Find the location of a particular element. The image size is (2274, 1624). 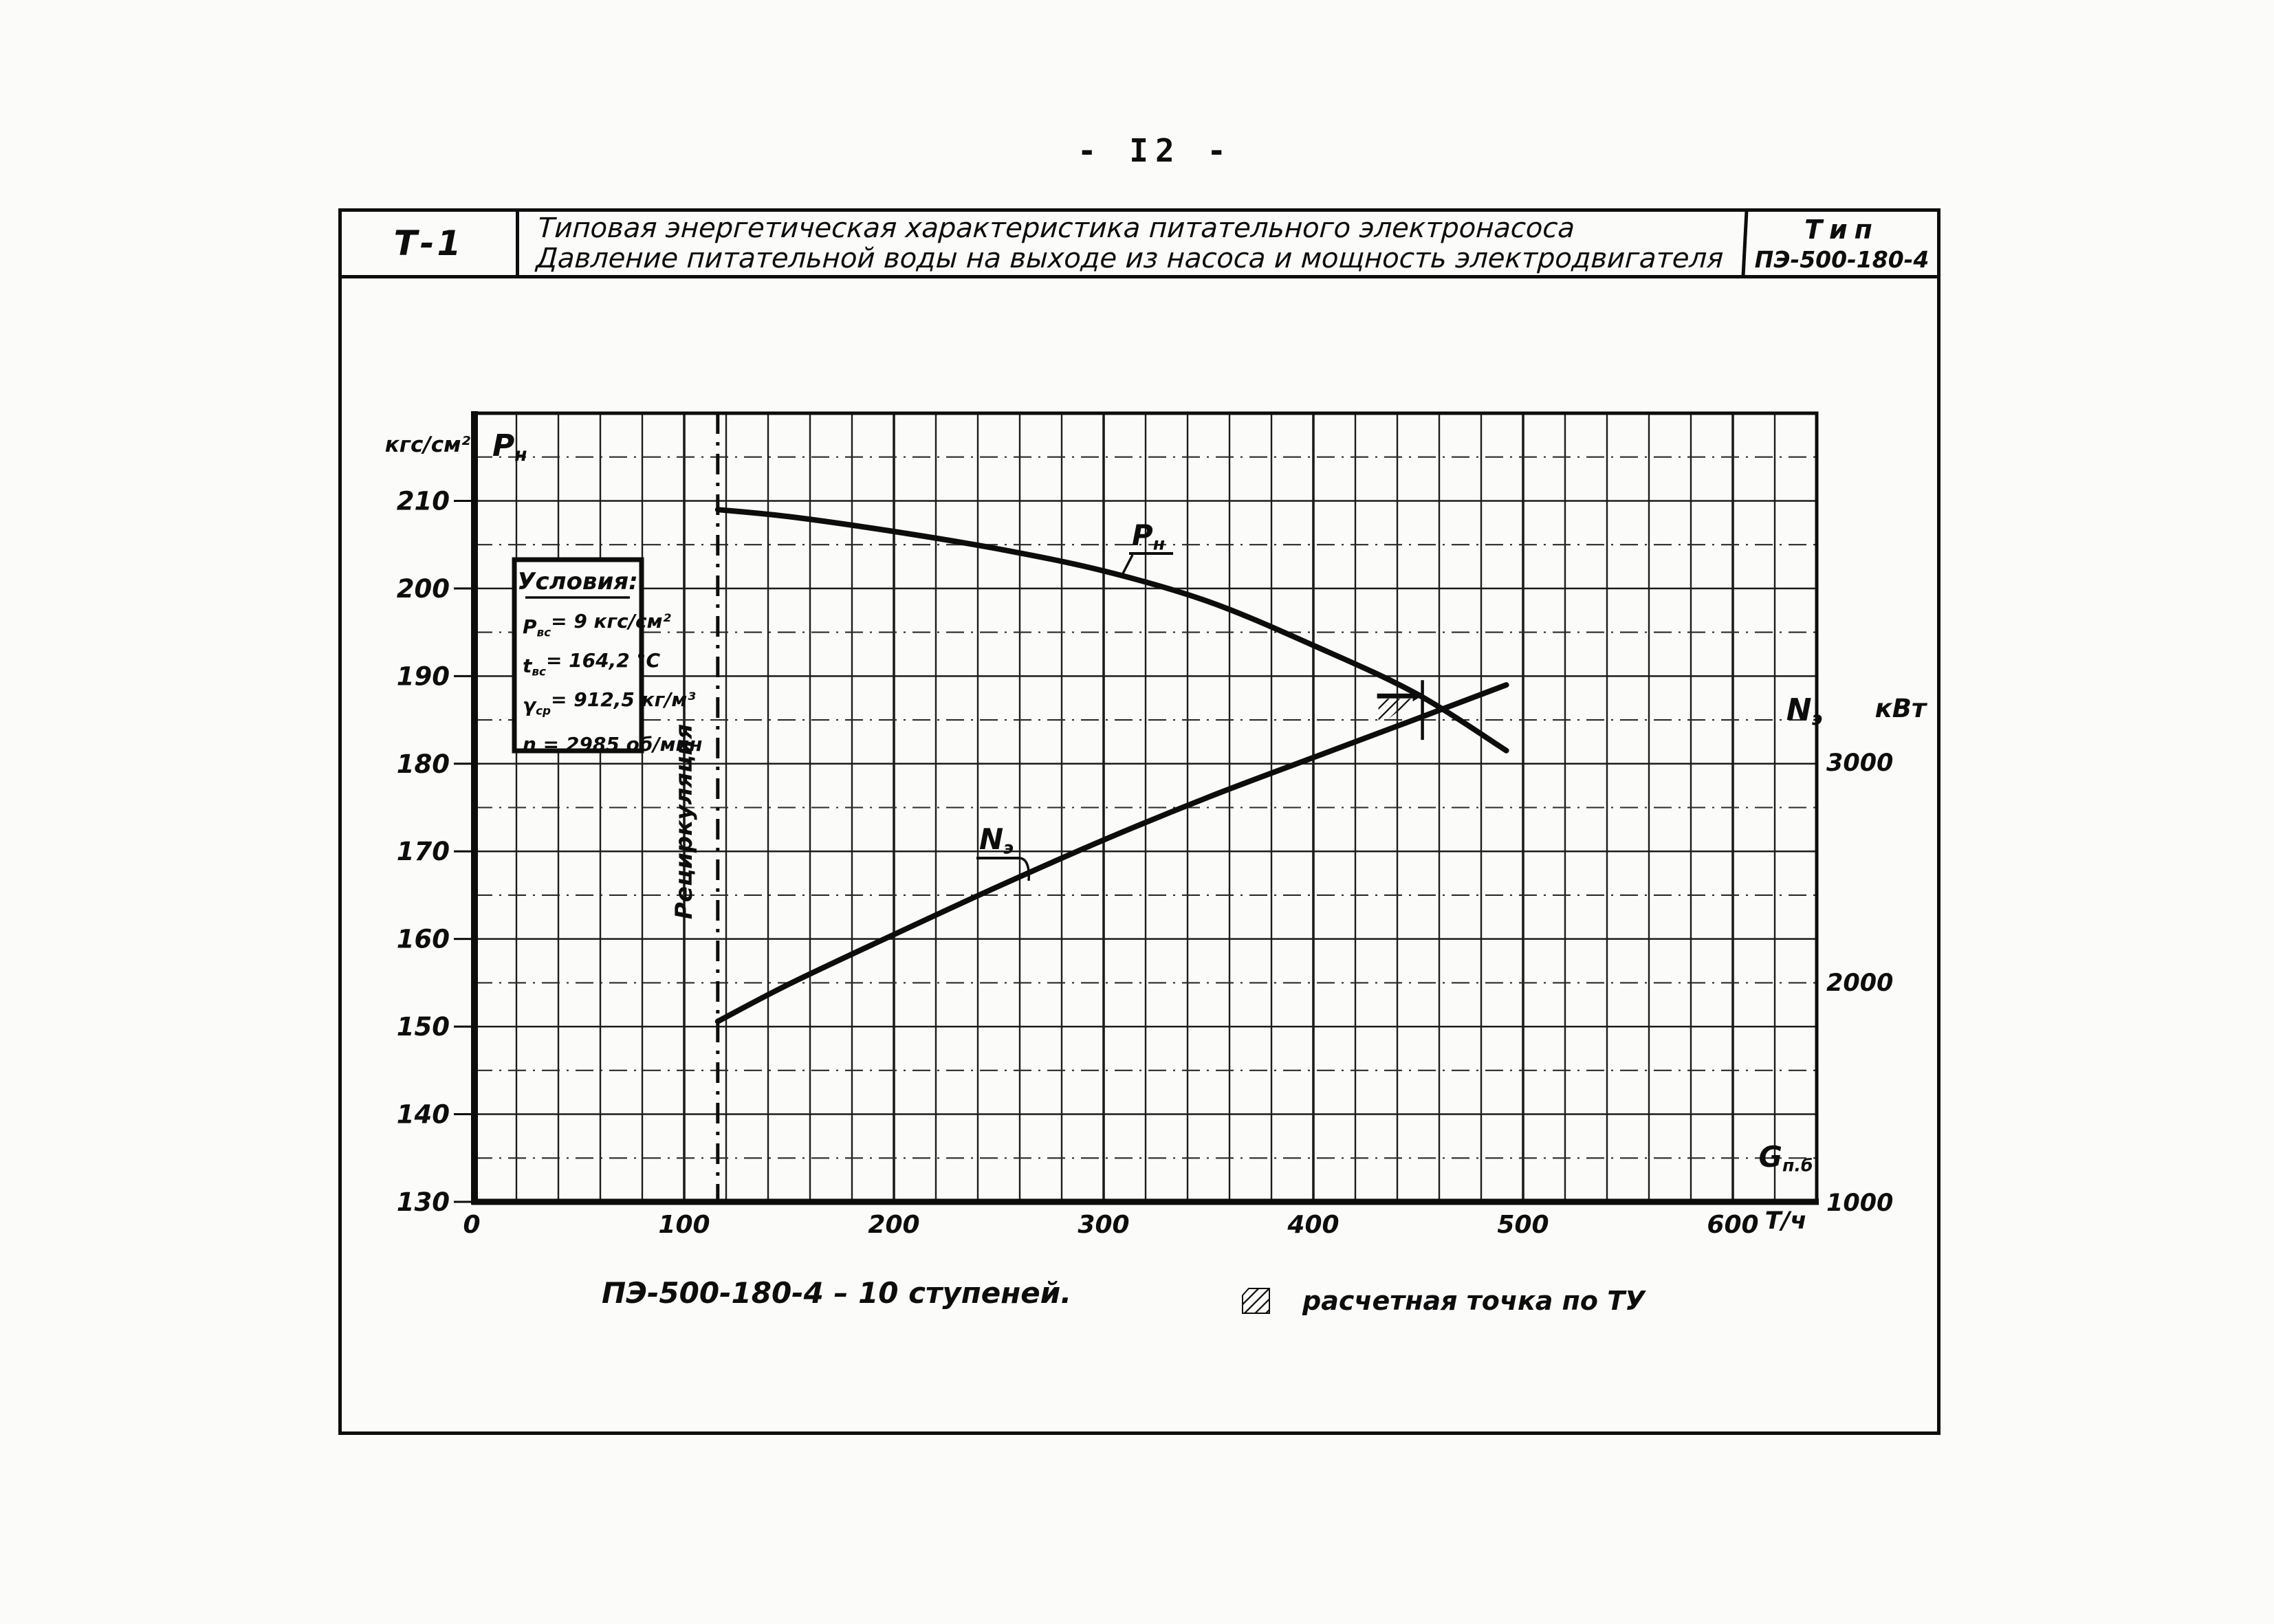

x-axis-unit: Т/ч is located at coordinates (1786, 1221).